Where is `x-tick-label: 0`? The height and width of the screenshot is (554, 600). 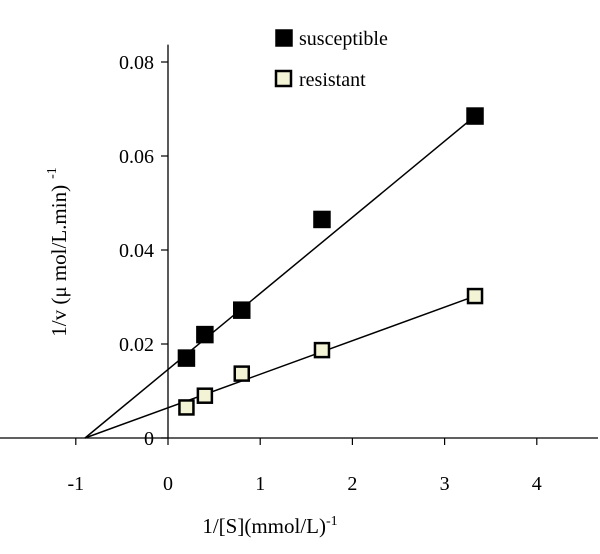
x-tick-label: 0 is located at coordinates (168, 484).